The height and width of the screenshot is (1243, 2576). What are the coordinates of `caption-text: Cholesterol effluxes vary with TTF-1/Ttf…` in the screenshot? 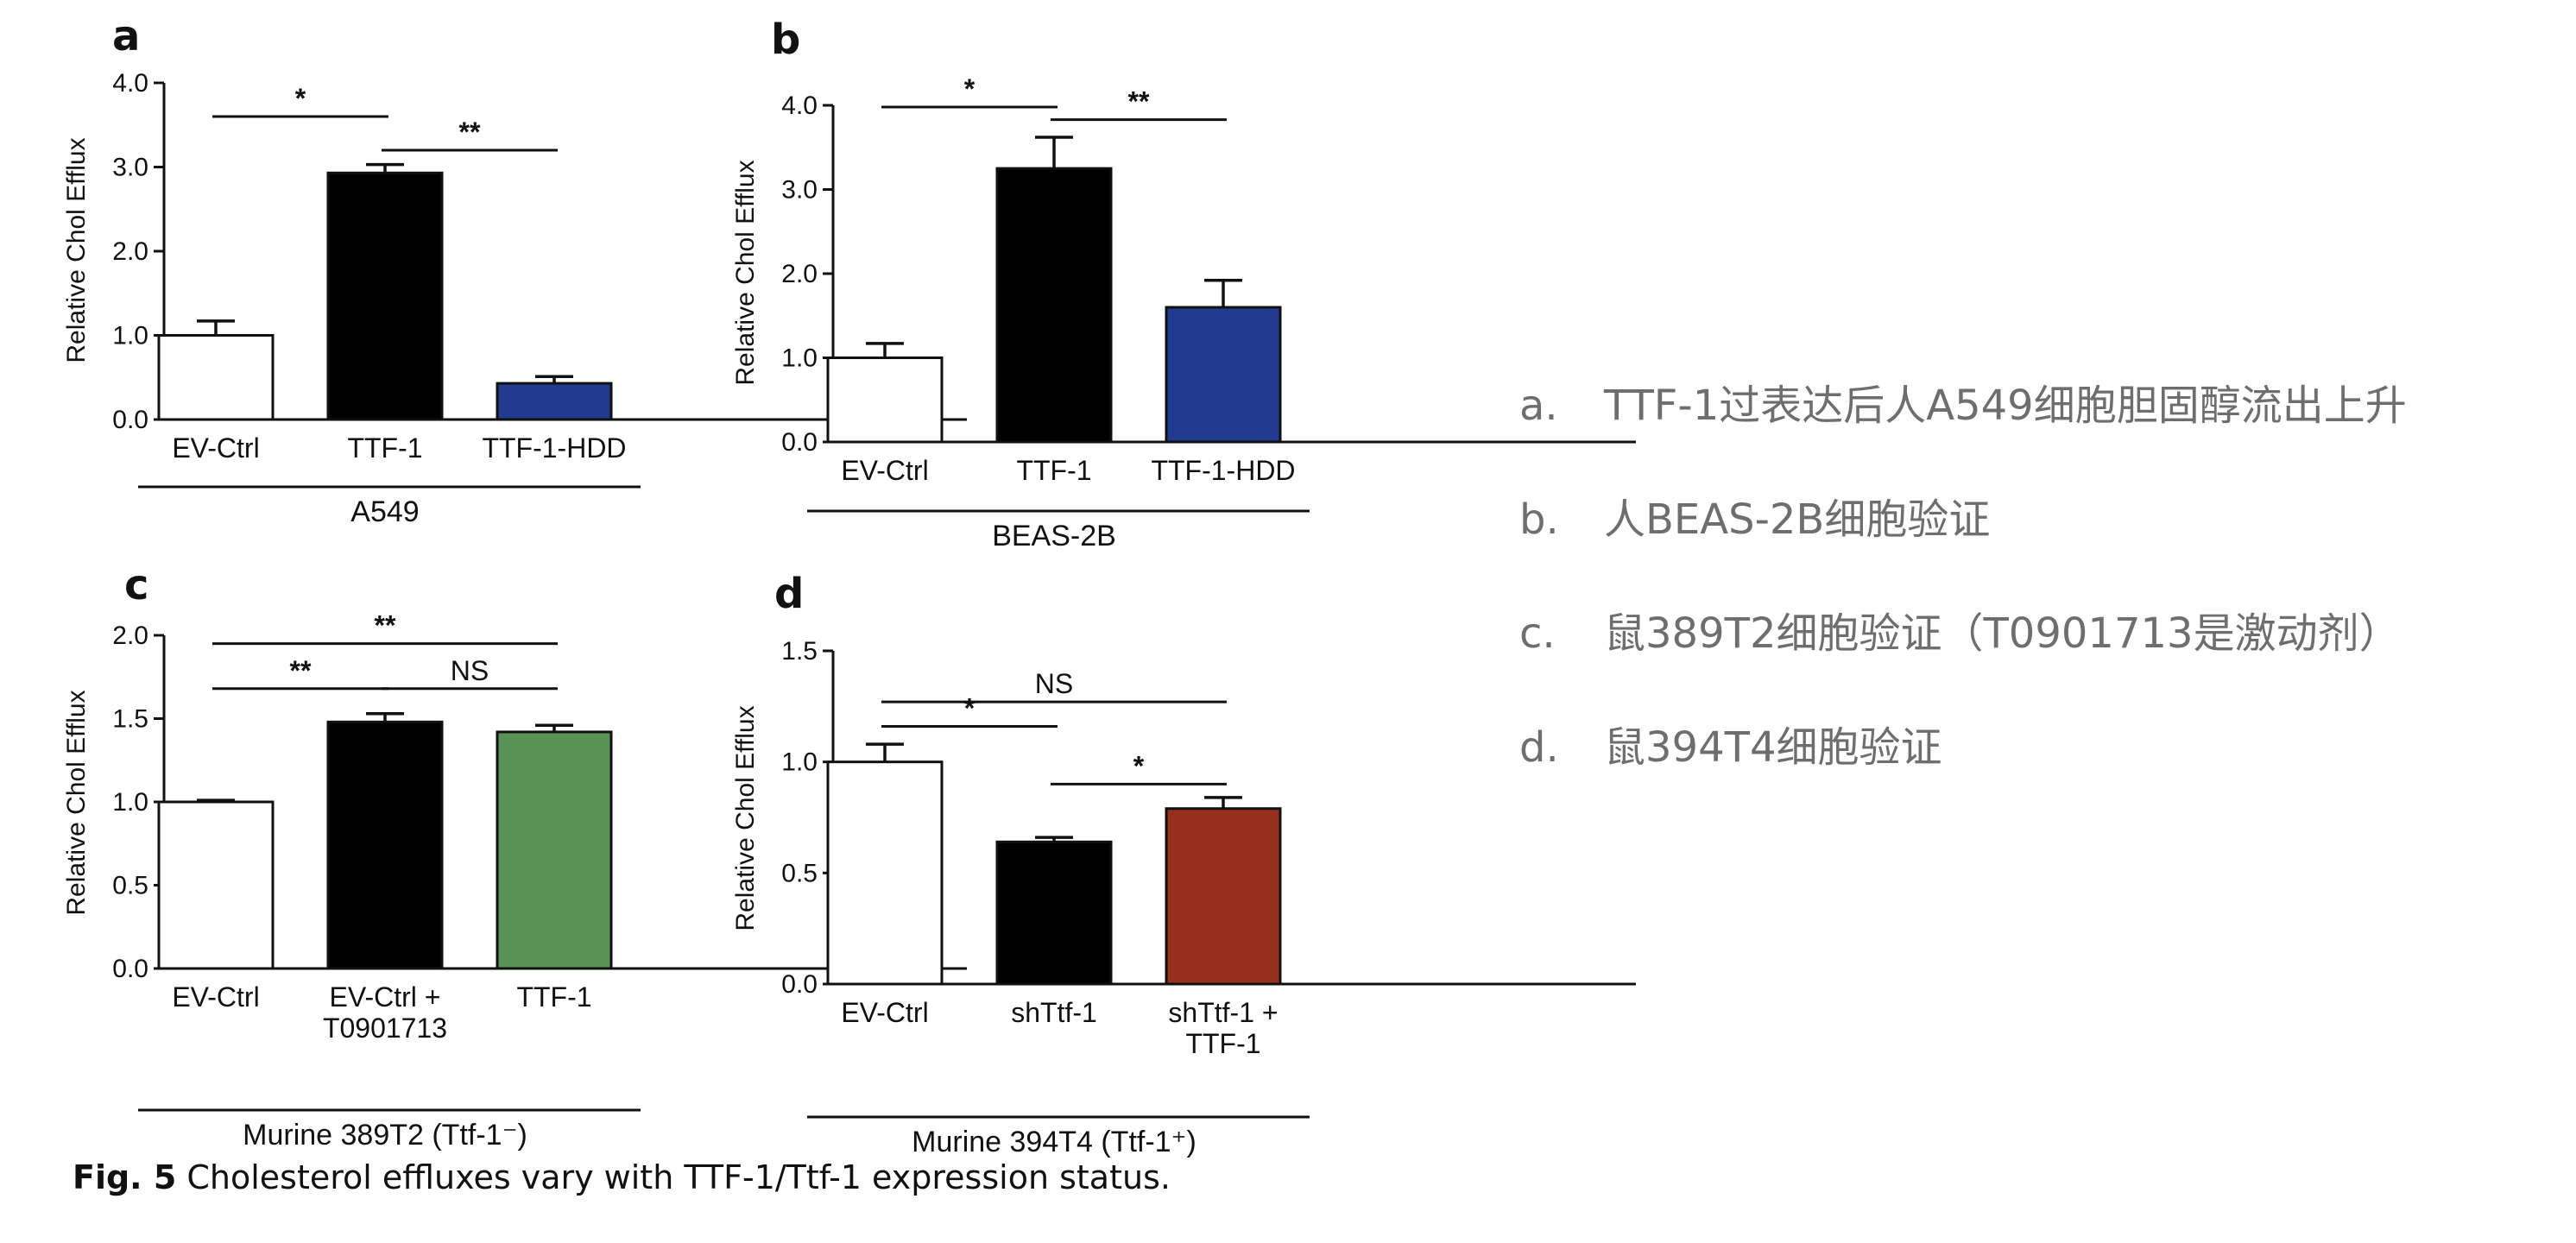 It's located at (673, 1177).